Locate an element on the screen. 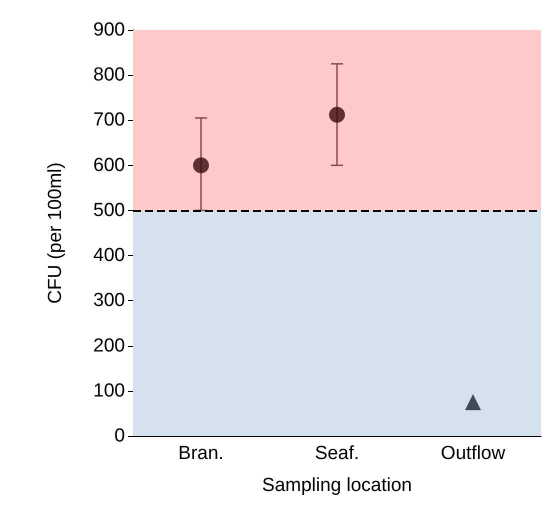 Image resolution: width=551 pixels, height=508 pixels. y-axis-title: CFU (per 100ml) is located at coordinates (55, 233).